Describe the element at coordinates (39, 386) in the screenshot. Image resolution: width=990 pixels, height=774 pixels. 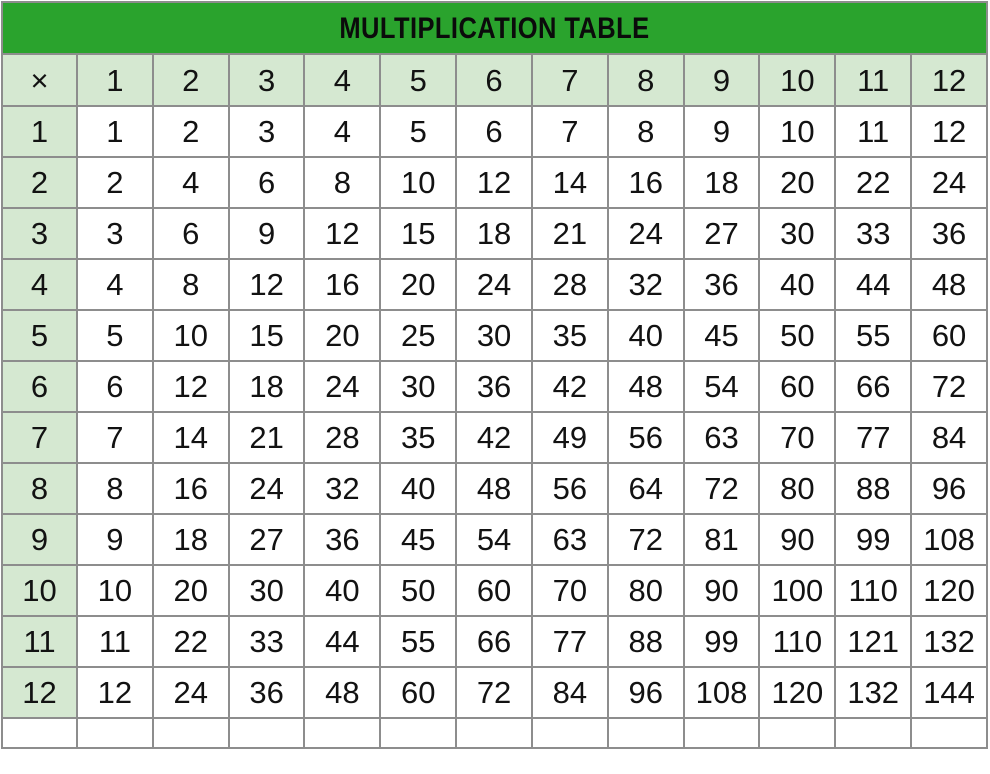
I see `row-header-cell: 6` at that location.